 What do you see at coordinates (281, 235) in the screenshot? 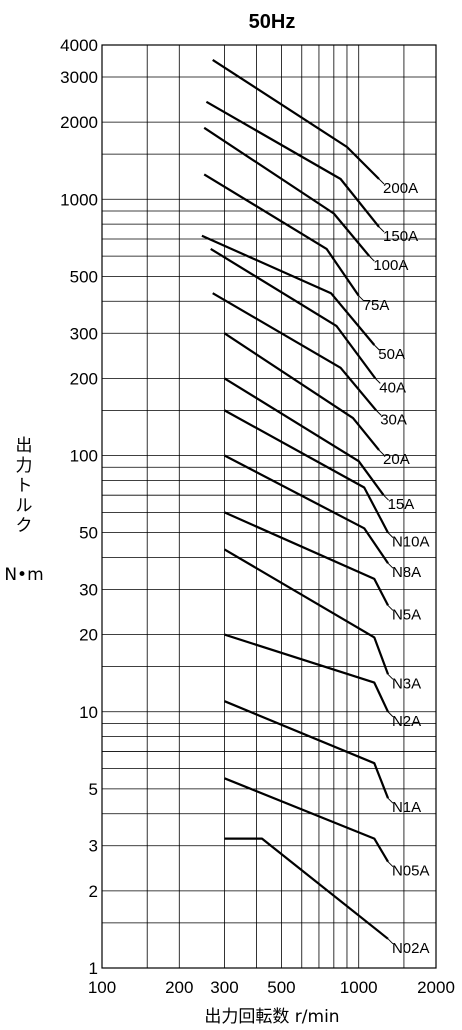
I see `series-line-75A` at bounding box center [281, 235].